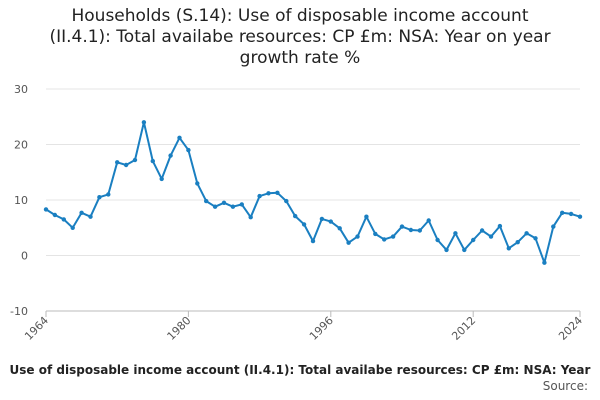 This screenshot has height=400, width=600. Describe the element at coordinates (463, 328) in the screenshot. I see `x-tick-label: 2012` at that location.